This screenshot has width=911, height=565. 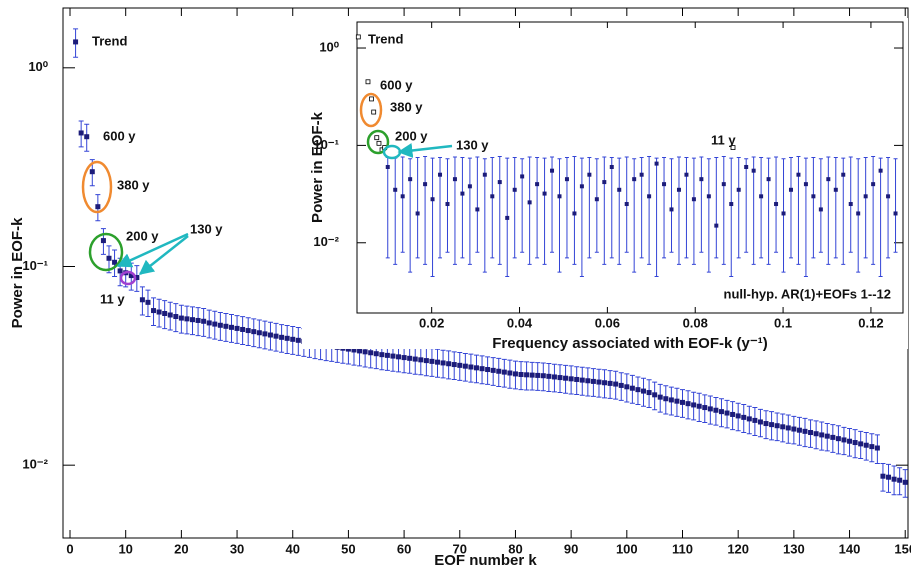 I want to click on x-tick-label: 110, so click(x=682, y=548).